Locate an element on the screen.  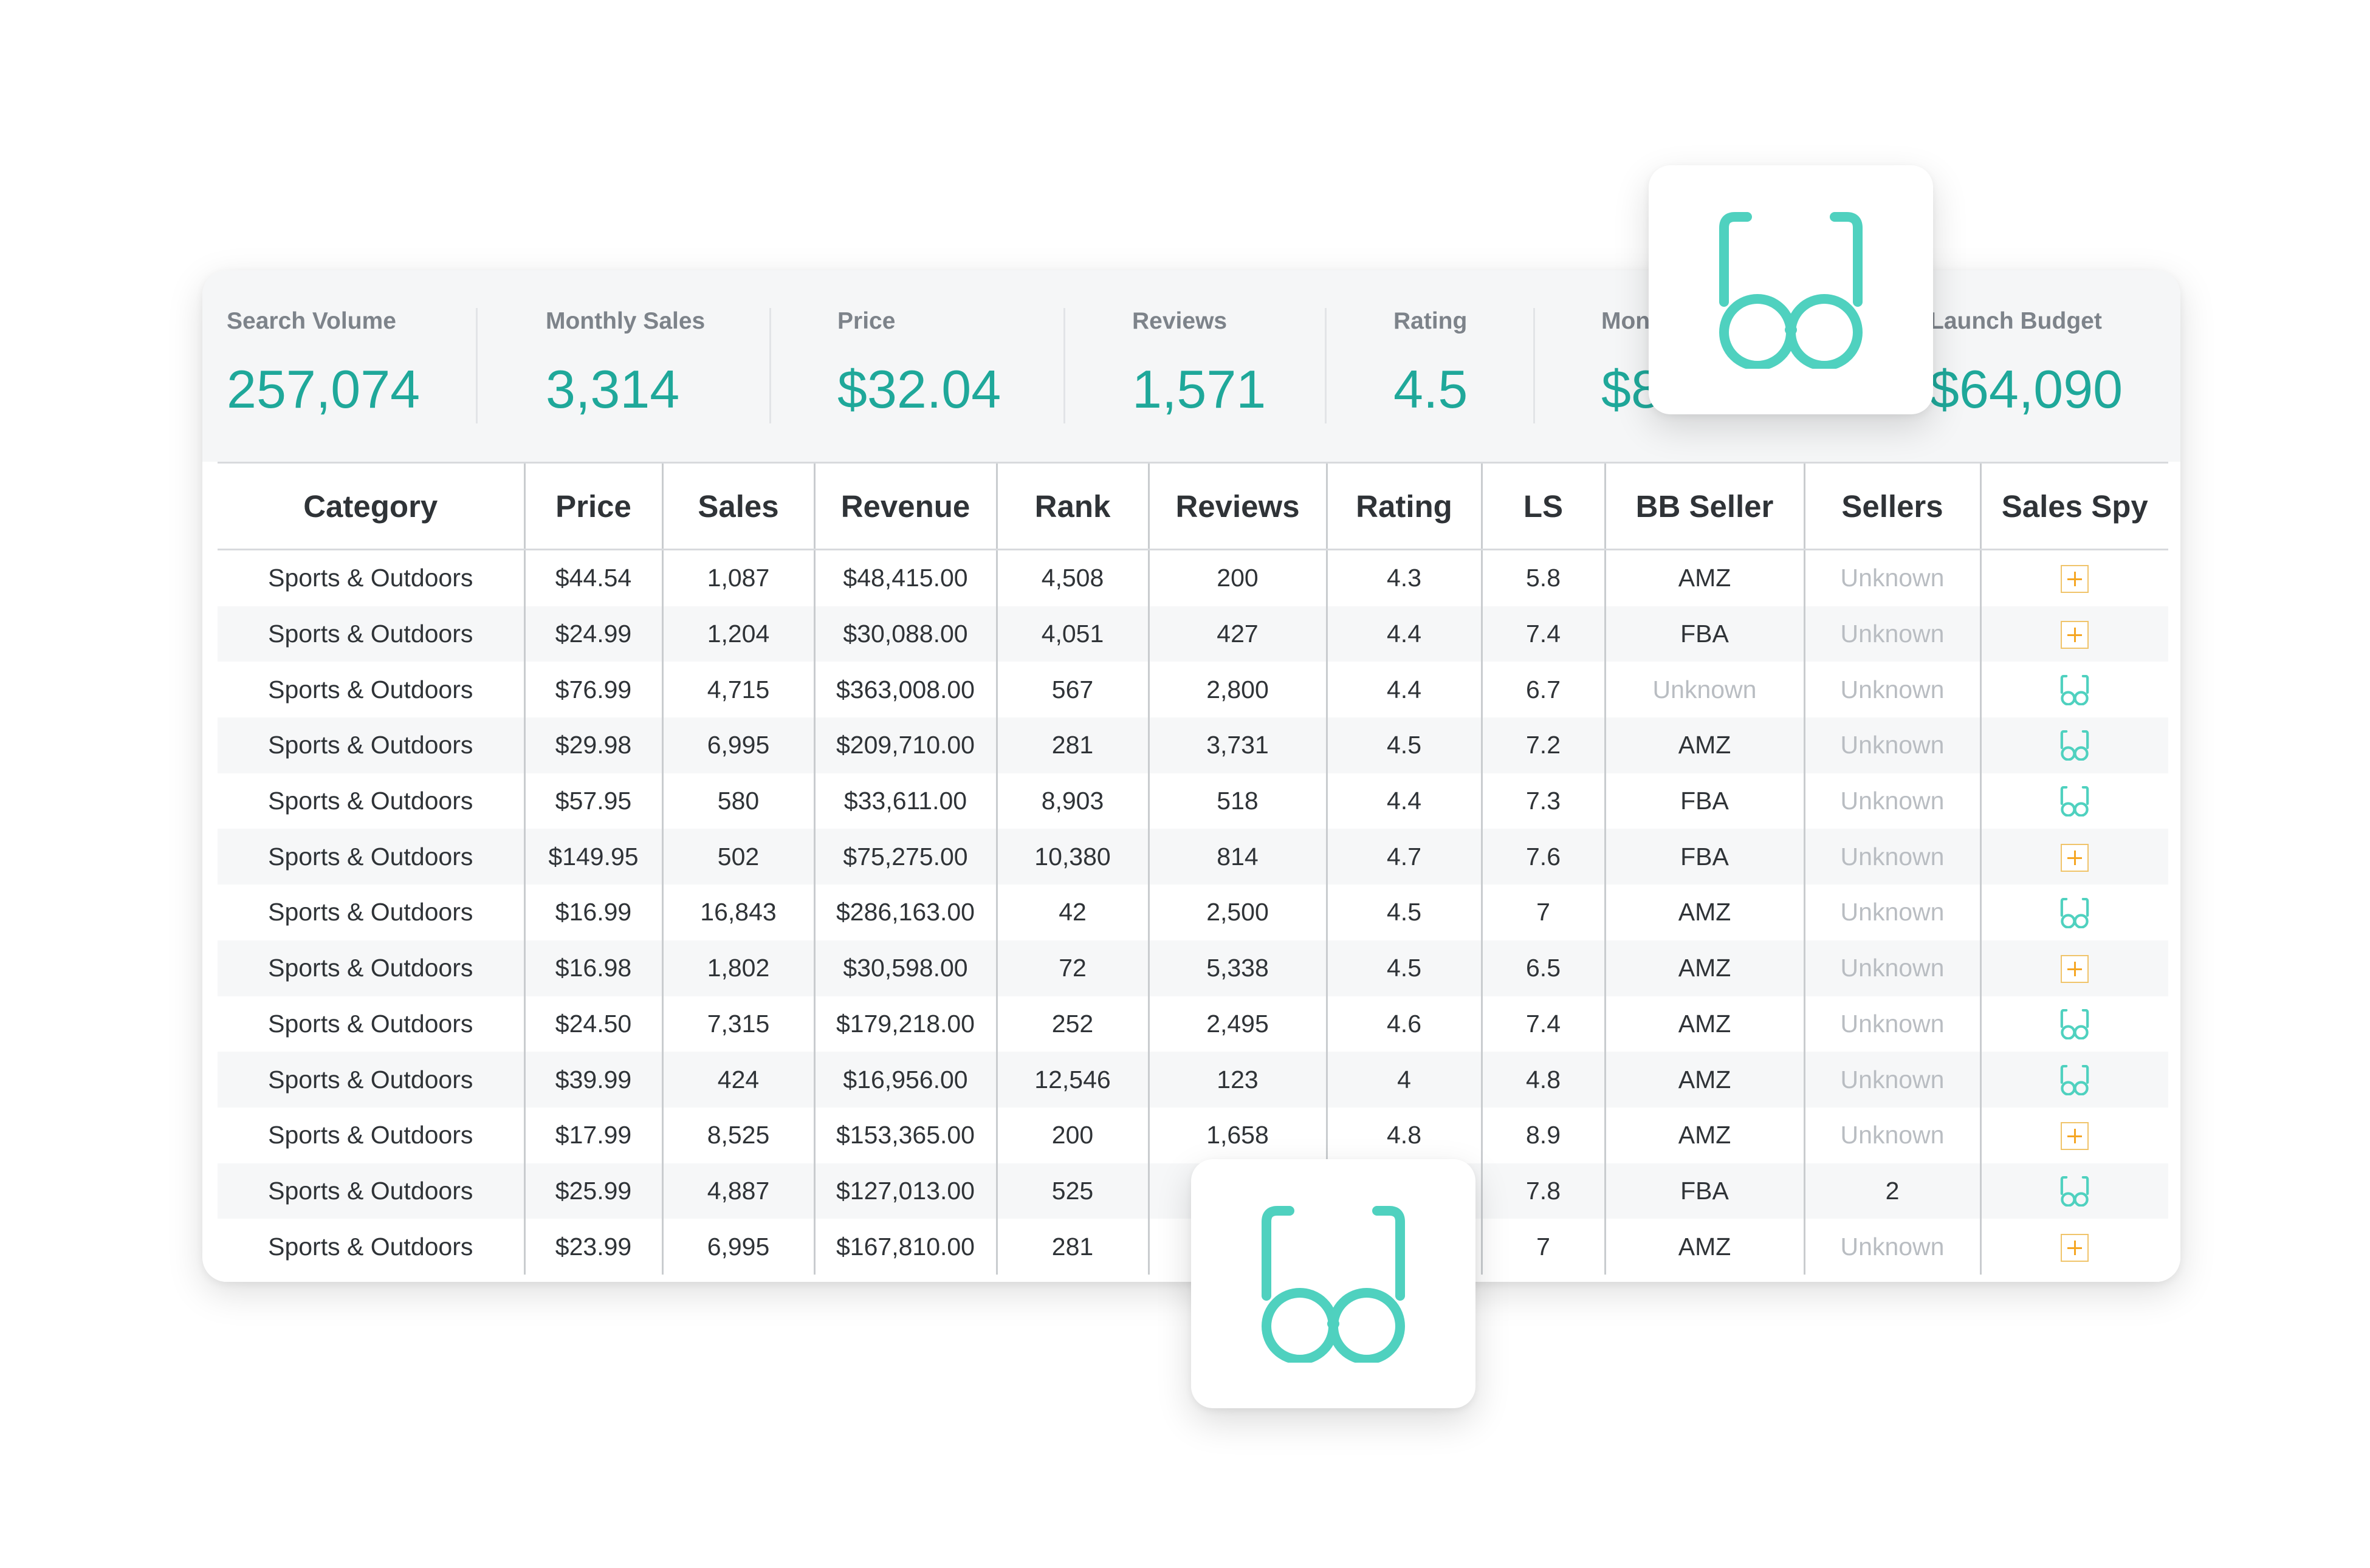
cell-rating: 4.3 is located at coordinates (1403, 577).